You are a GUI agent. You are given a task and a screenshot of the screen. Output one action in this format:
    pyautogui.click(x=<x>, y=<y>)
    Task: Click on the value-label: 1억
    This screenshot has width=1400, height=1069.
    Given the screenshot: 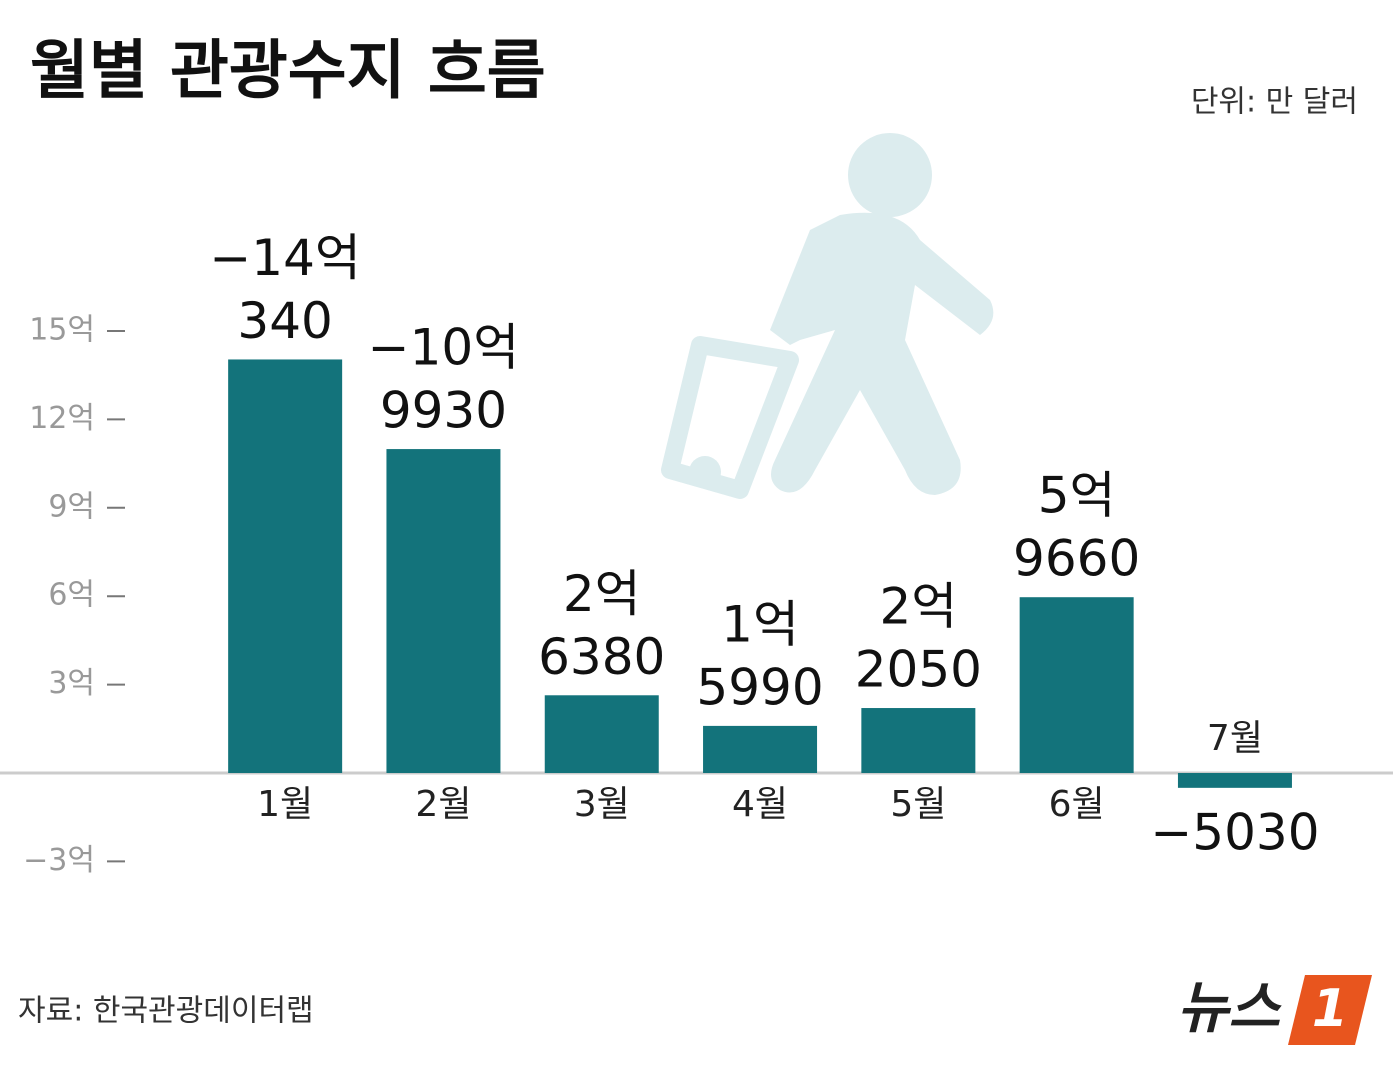 What is the action you would take?
    pyautogui.click(x=760, y=624)
    